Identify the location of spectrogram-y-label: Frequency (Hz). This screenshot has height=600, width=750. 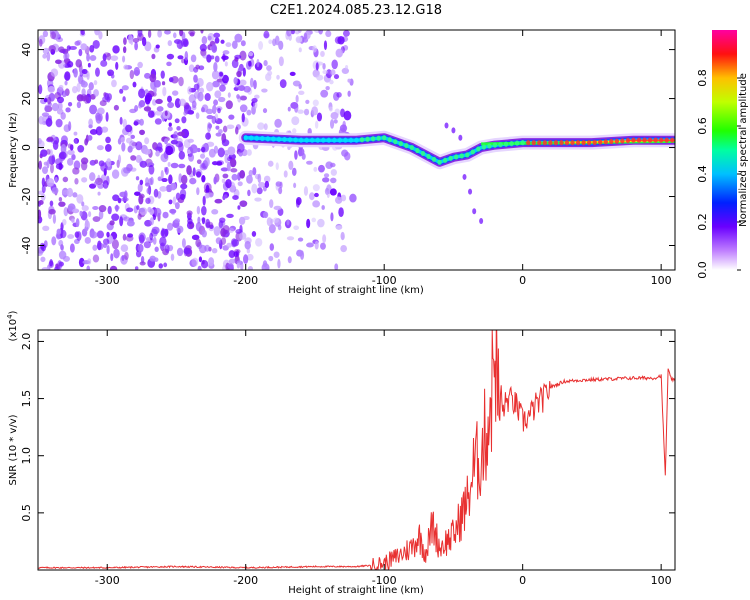
(13, 150).